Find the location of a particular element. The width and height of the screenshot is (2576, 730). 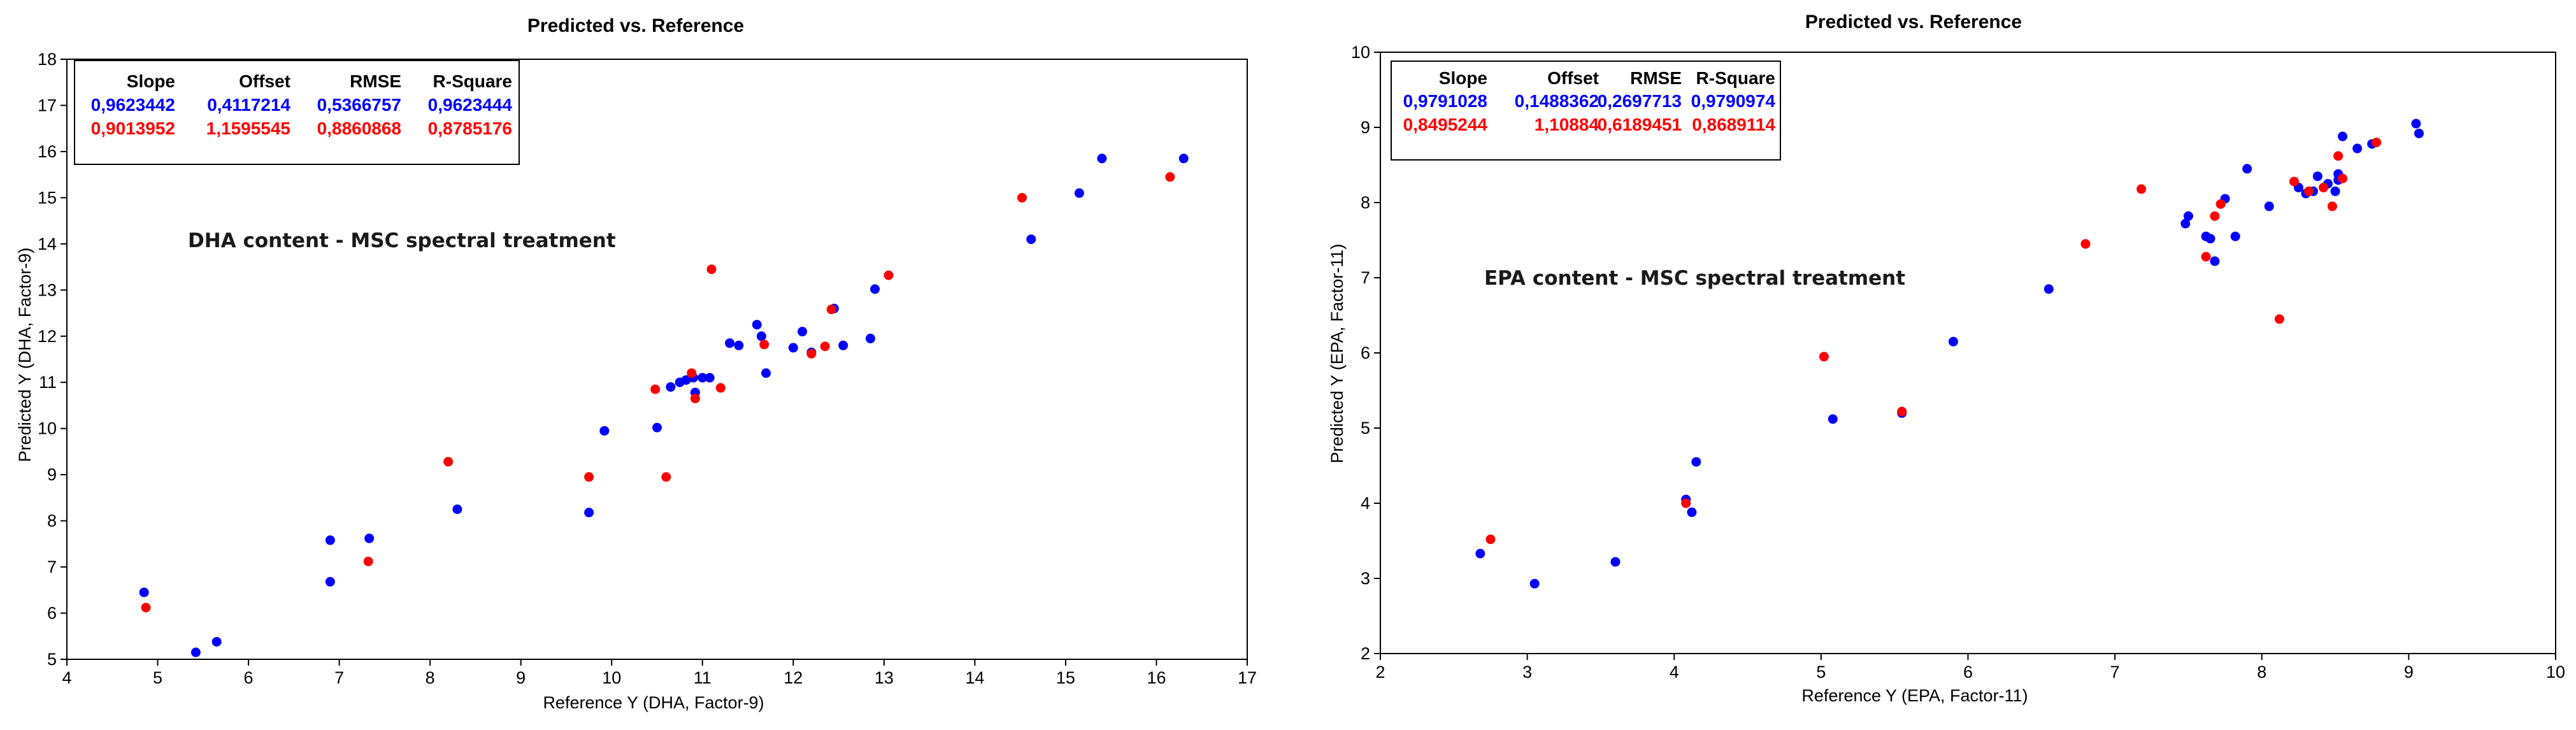

epa-stats-border is located at coordinates (1586, 111).